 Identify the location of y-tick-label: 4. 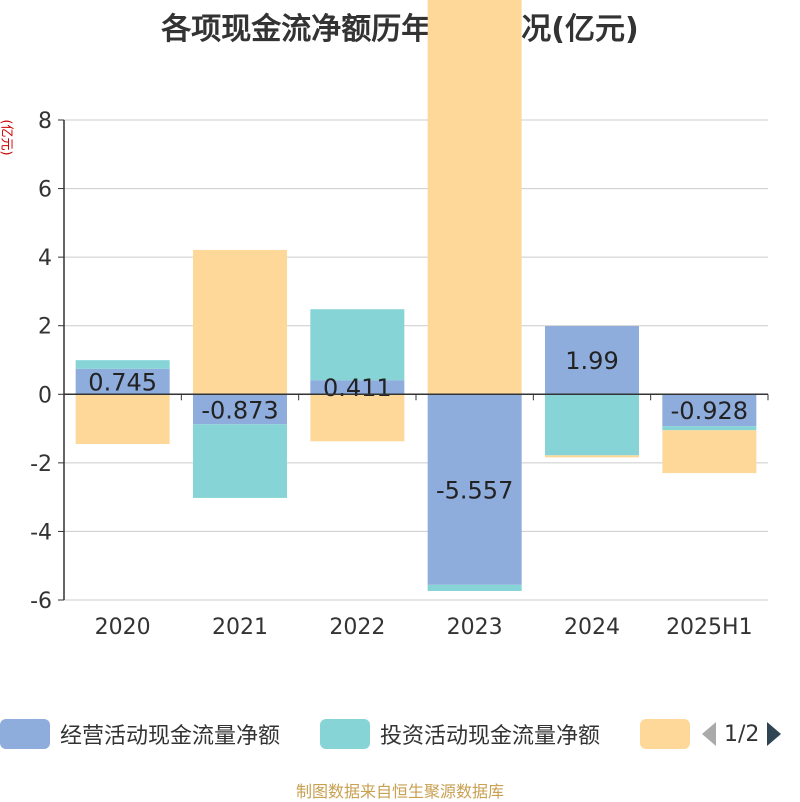
(45, 258).